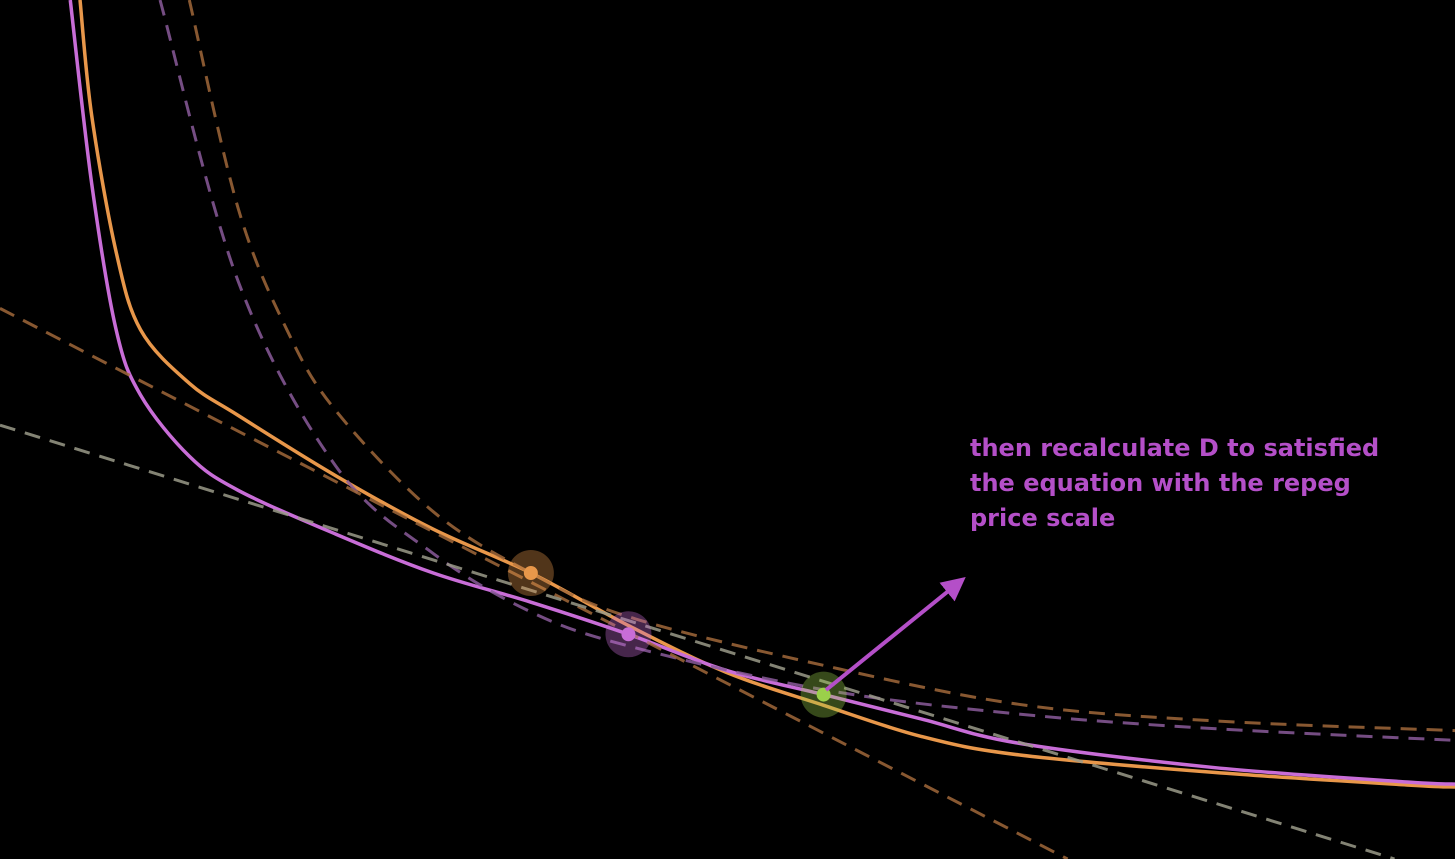 Image resolution: width=1455 pixels, height=859 pixels. What do you see at coordinates (1042, 518) in the screenshot?
I see `annotation: price scale` at bounding box center [1042, 518].